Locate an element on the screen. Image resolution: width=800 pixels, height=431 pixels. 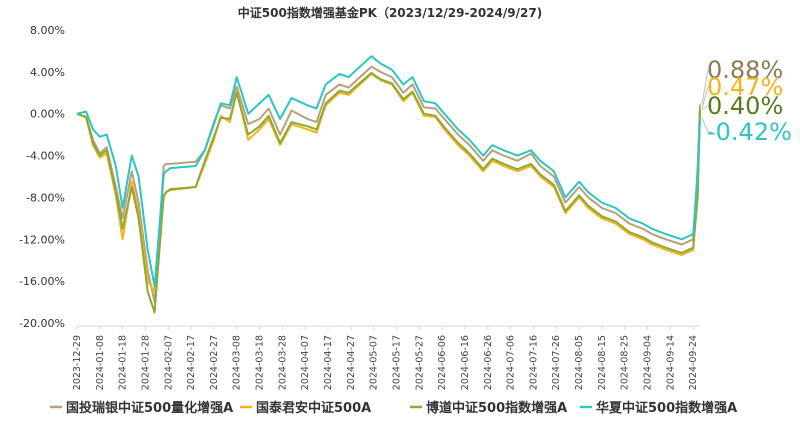
y-tick-label: -16.00% is located at coordinates (42, 281).